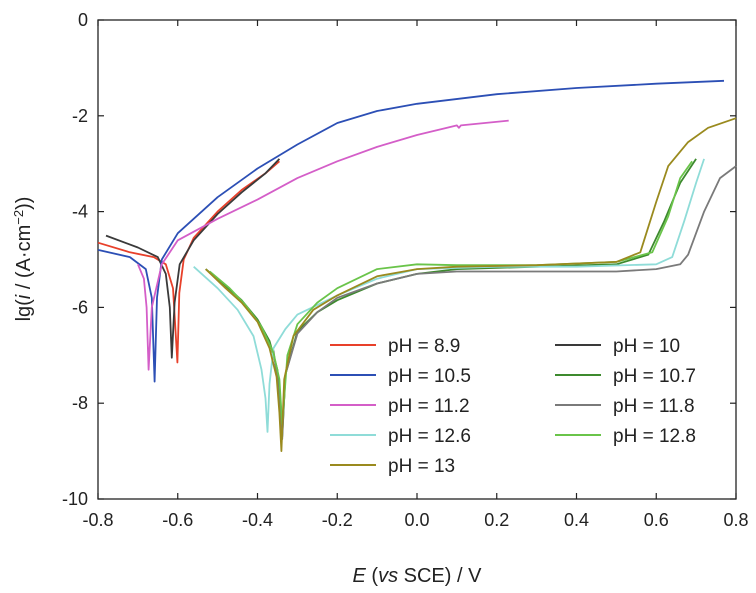  Describe the element at coordinates (429, 406) in the screenshot. I see `legend-label: pH = 11.2` at that location.